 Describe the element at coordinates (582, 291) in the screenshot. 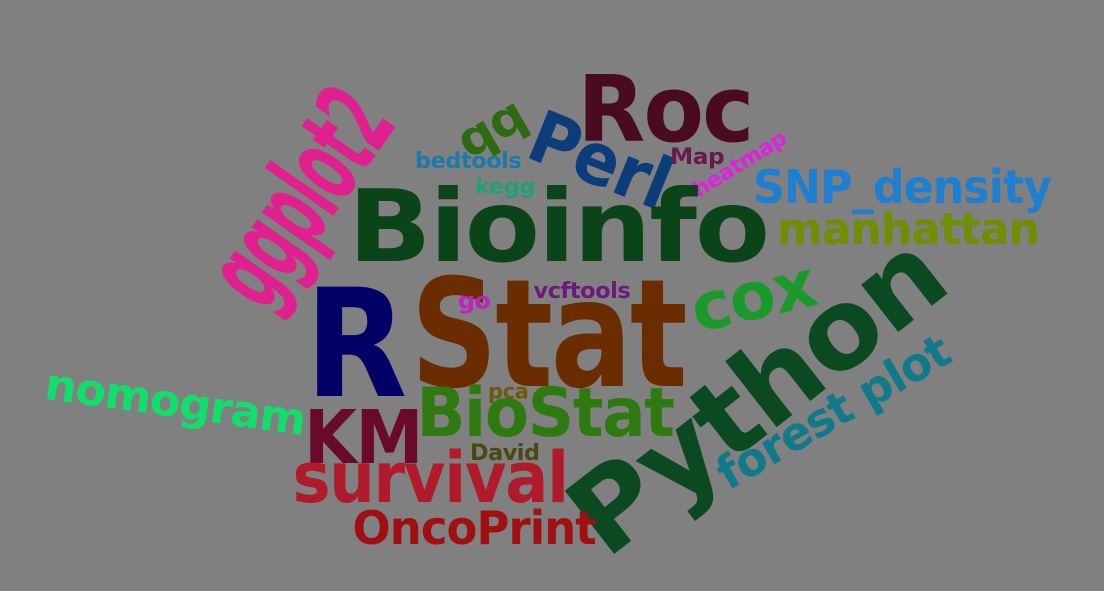

I see `word-vcftools: vcftools` at that location.